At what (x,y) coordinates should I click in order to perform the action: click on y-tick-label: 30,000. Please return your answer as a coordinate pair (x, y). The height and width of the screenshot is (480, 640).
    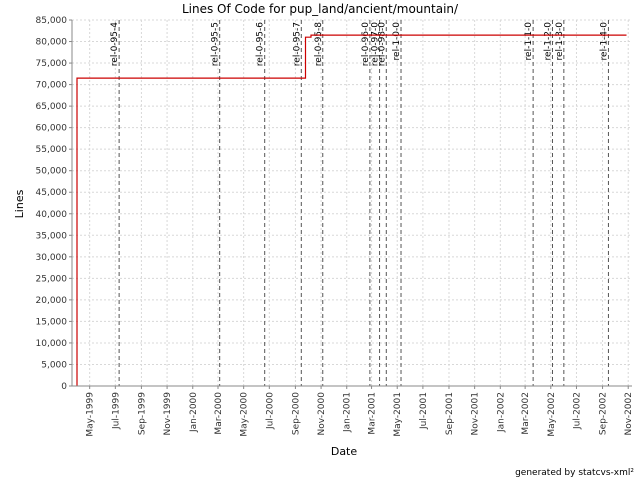
    Looking at the image, I should click on (52, 258).